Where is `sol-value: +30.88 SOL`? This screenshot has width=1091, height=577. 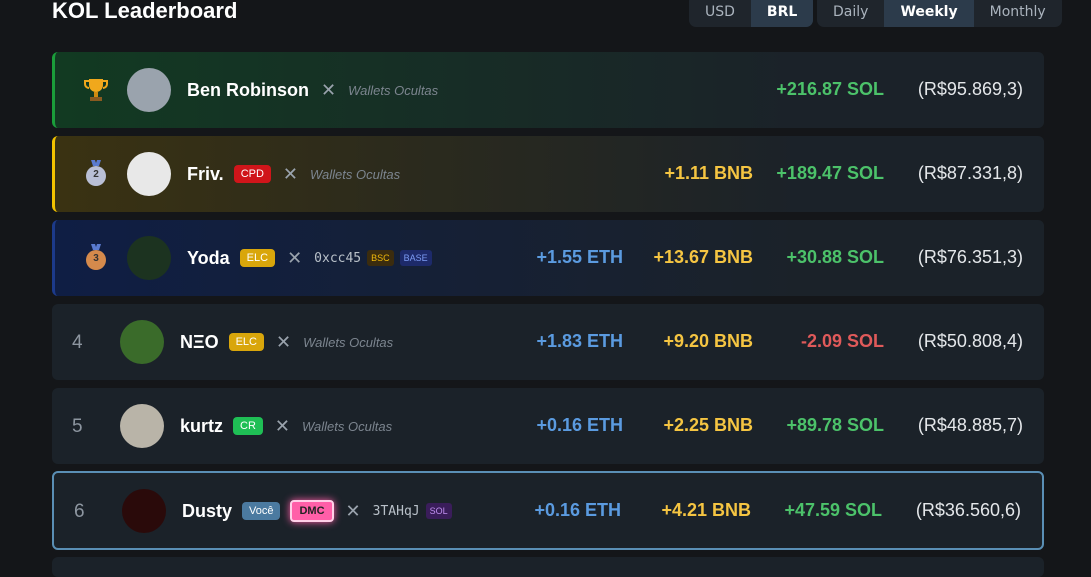 sol-value: +30.88 SOL is located at coordinates (835, 257).